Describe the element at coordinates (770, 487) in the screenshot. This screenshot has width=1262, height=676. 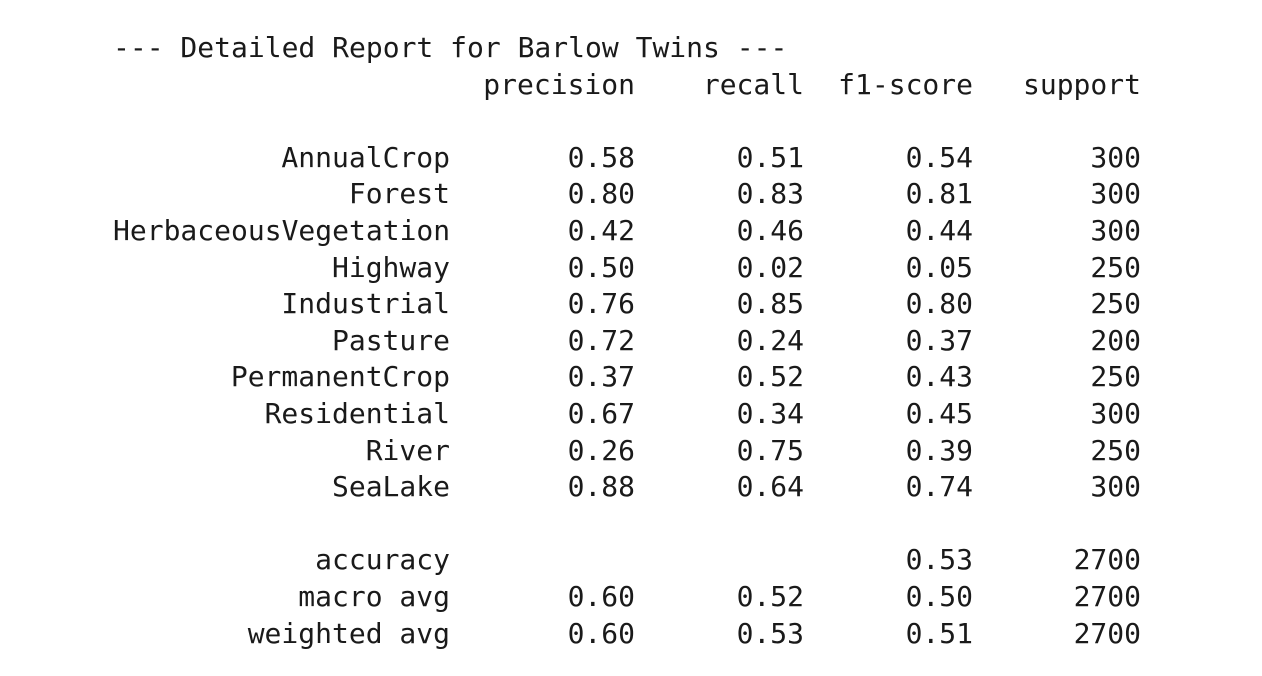
I see `recall-value: 0.64` at that location.